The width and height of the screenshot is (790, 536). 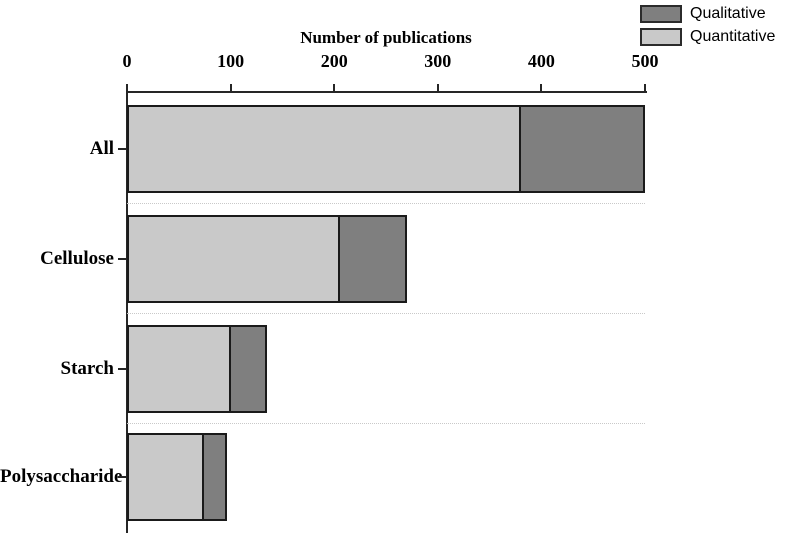 What do you see at coordinates (334, 61) in the screenshot?
I see `x-tick-label: 200` at bounding box center [334, 61].